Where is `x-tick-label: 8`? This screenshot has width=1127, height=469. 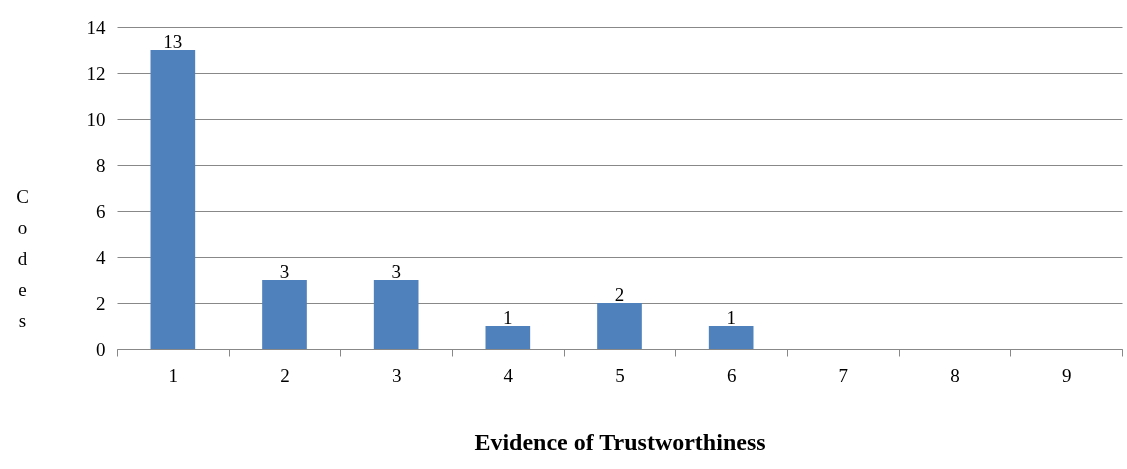
x-tick-label: 8 is located at coordinates (955, 375).